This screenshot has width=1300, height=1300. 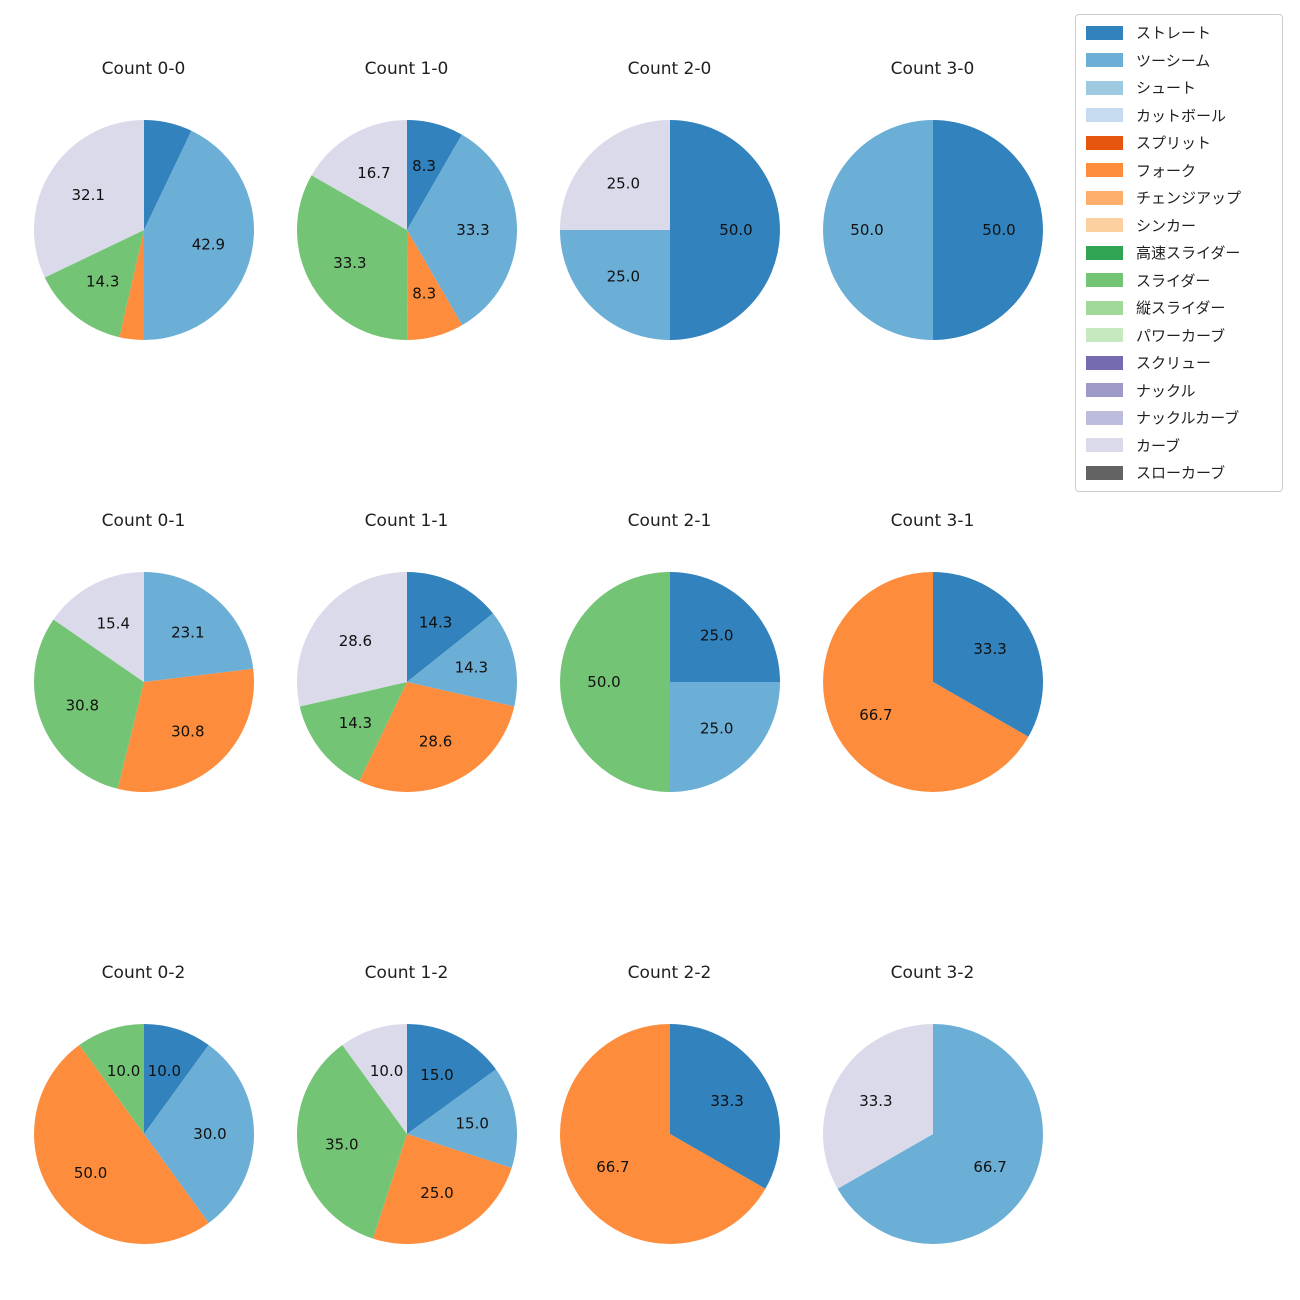 I want to click on pie-chart-cell-0-0: Count 0-0 42.9 14.3 32.1, so click(x=143, y=283).